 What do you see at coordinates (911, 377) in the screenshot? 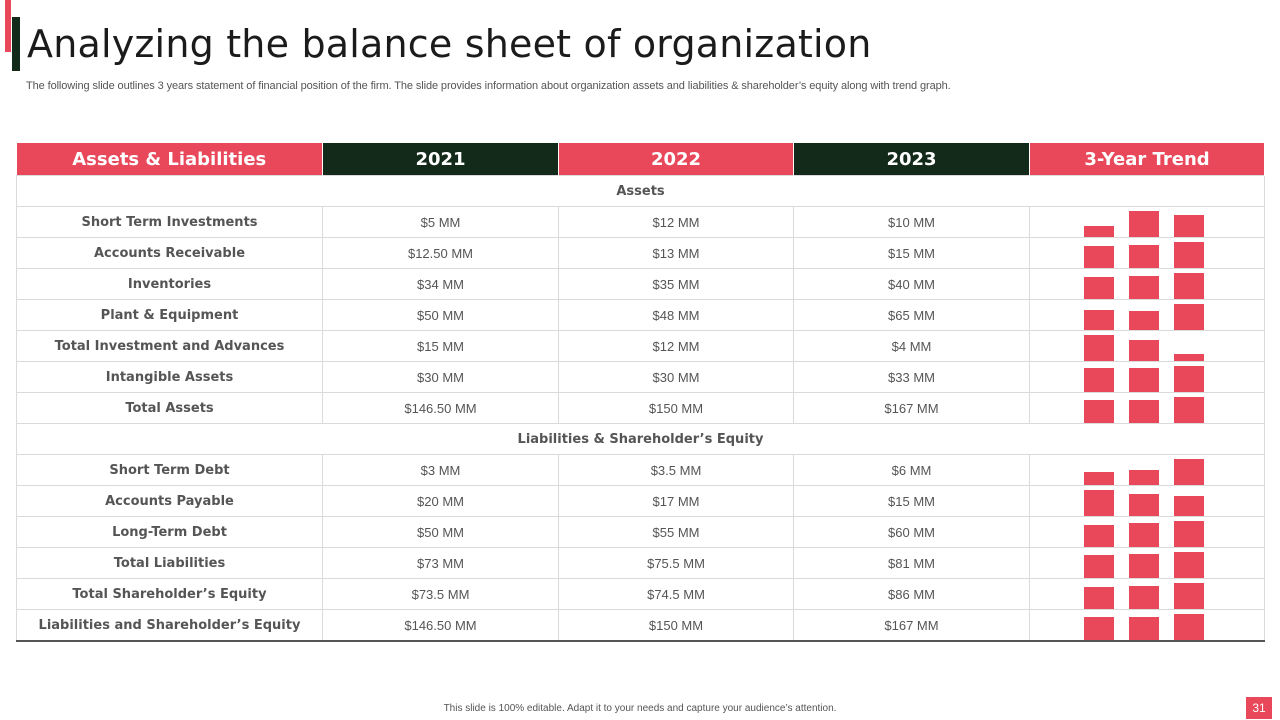
I see `value-cell-2023: $33 MM` at bounding box center [911, 377].